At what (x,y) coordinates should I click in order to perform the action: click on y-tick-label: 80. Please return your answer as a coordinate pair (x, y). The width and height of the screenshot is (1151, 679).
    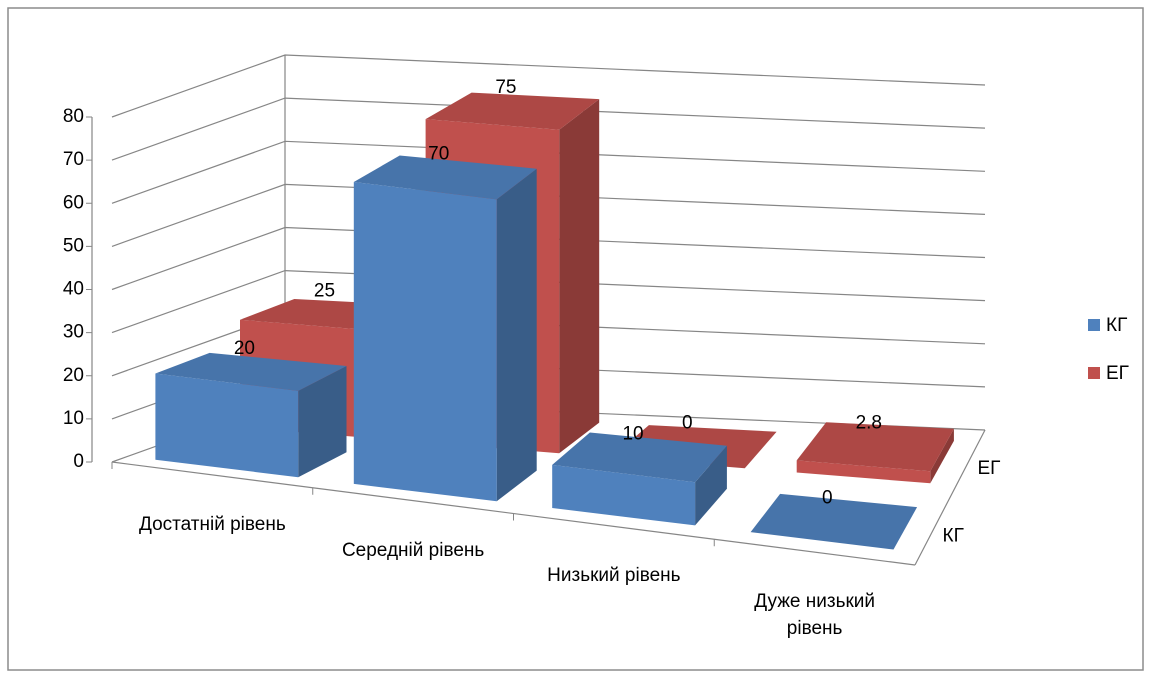
    Looking at the image, I should click on (73, 116).